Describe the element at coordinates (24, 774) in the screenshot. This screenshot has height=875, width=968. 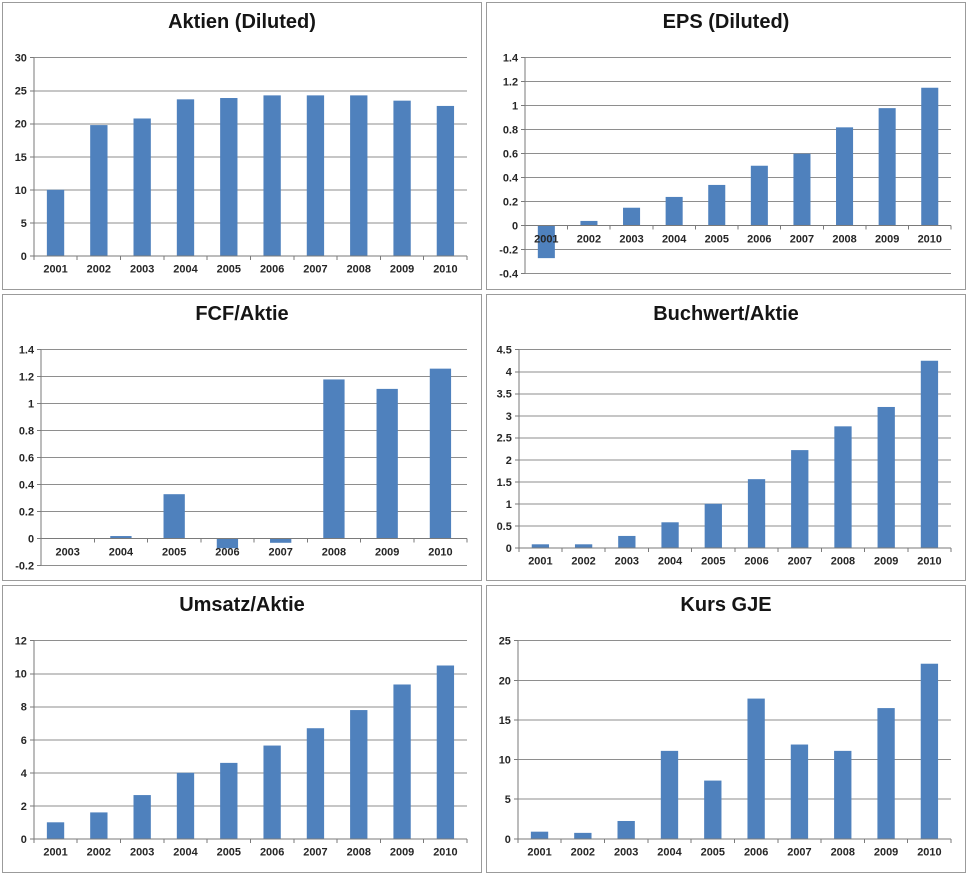
I see `y-tick-label: 4` at that location.